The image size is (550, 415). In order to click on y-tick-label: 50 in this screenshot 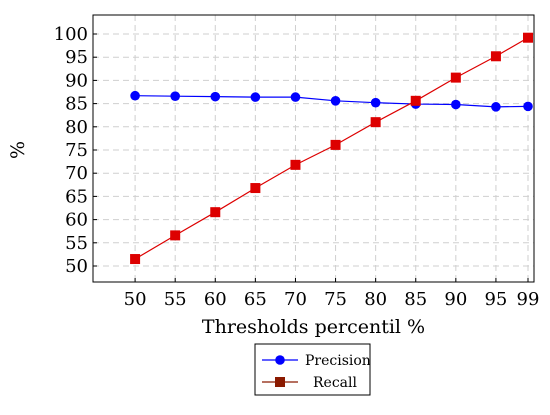, I will do `click(76, 266)`.